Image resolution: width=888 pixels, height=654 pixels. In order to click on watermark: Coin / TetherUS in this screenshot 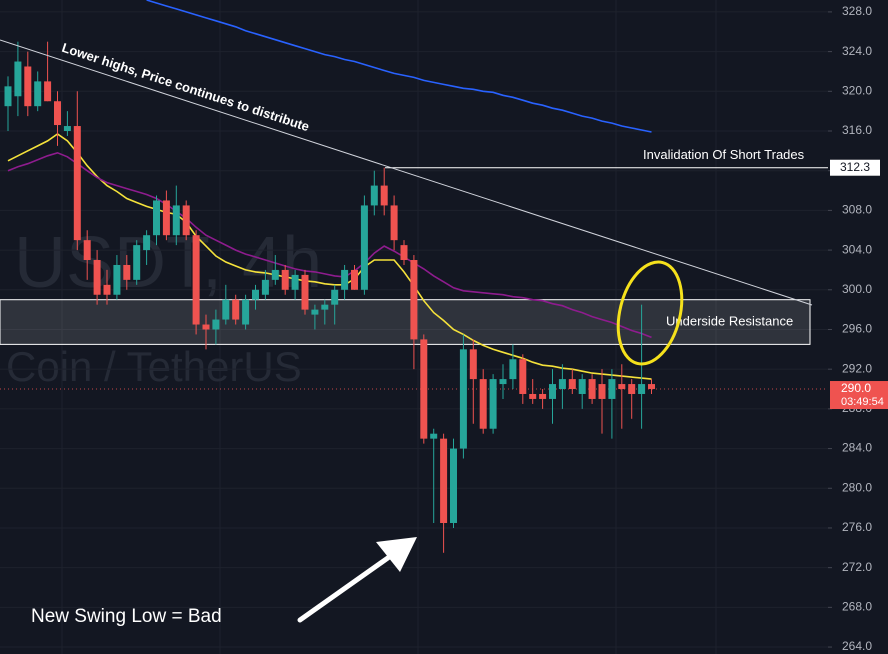, I will do `click(154, 366)`.